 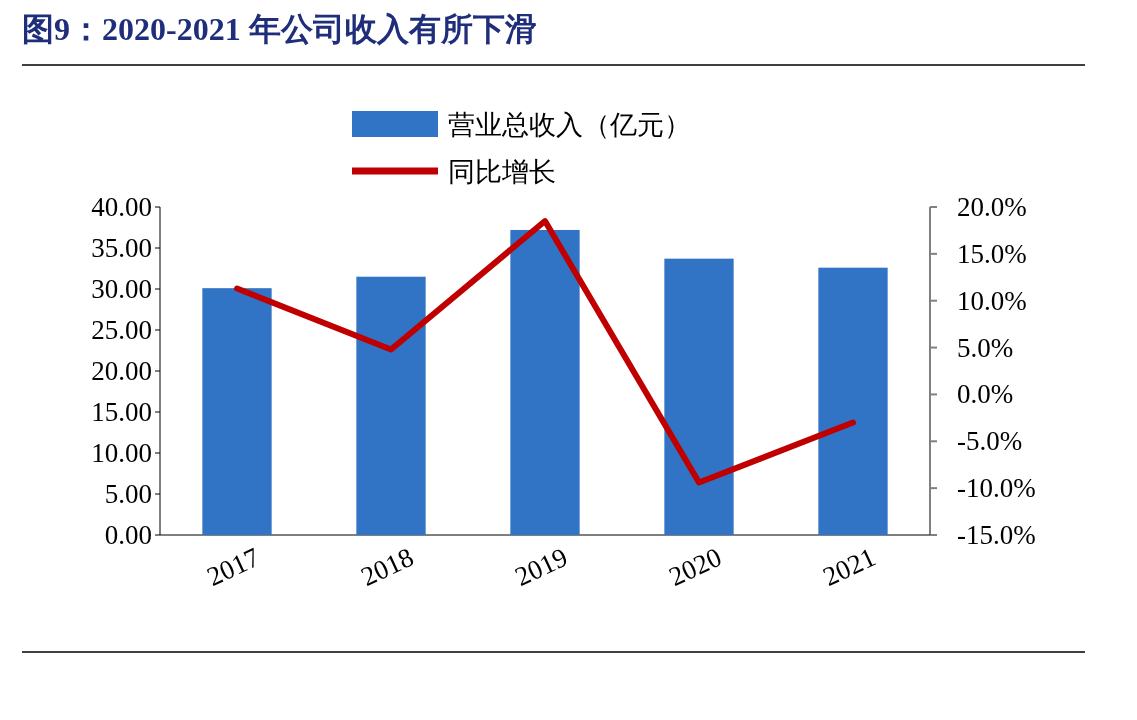 I want to click on legend-label: 营业总收入（亿元）, so click(x=569, y=125).